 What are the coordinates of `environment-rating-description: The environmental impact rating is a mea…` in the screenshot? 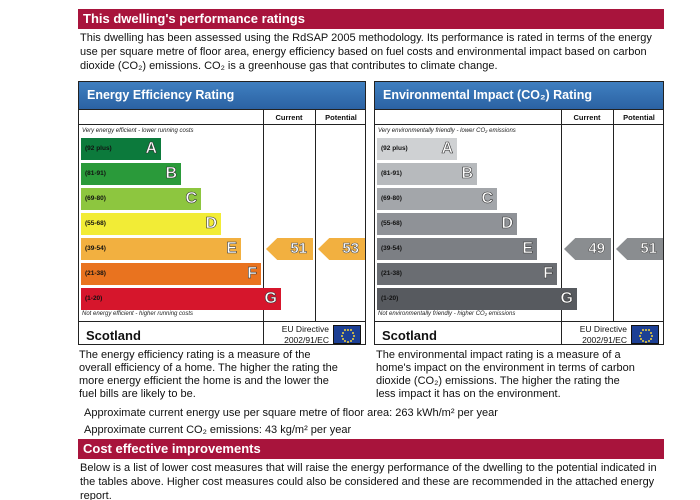 It's located at (521, 375).